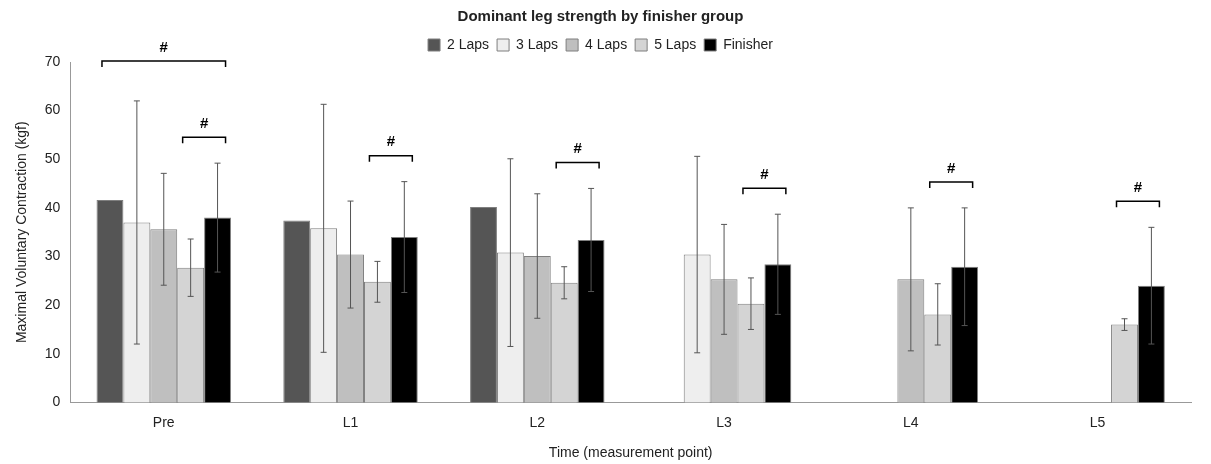 The width and height of the screenshot is (1211, 464). What do you see at coordinates (52, 109) in the screenshot?
I see `y-tick-label: 60` at bounding box center [52, 109].